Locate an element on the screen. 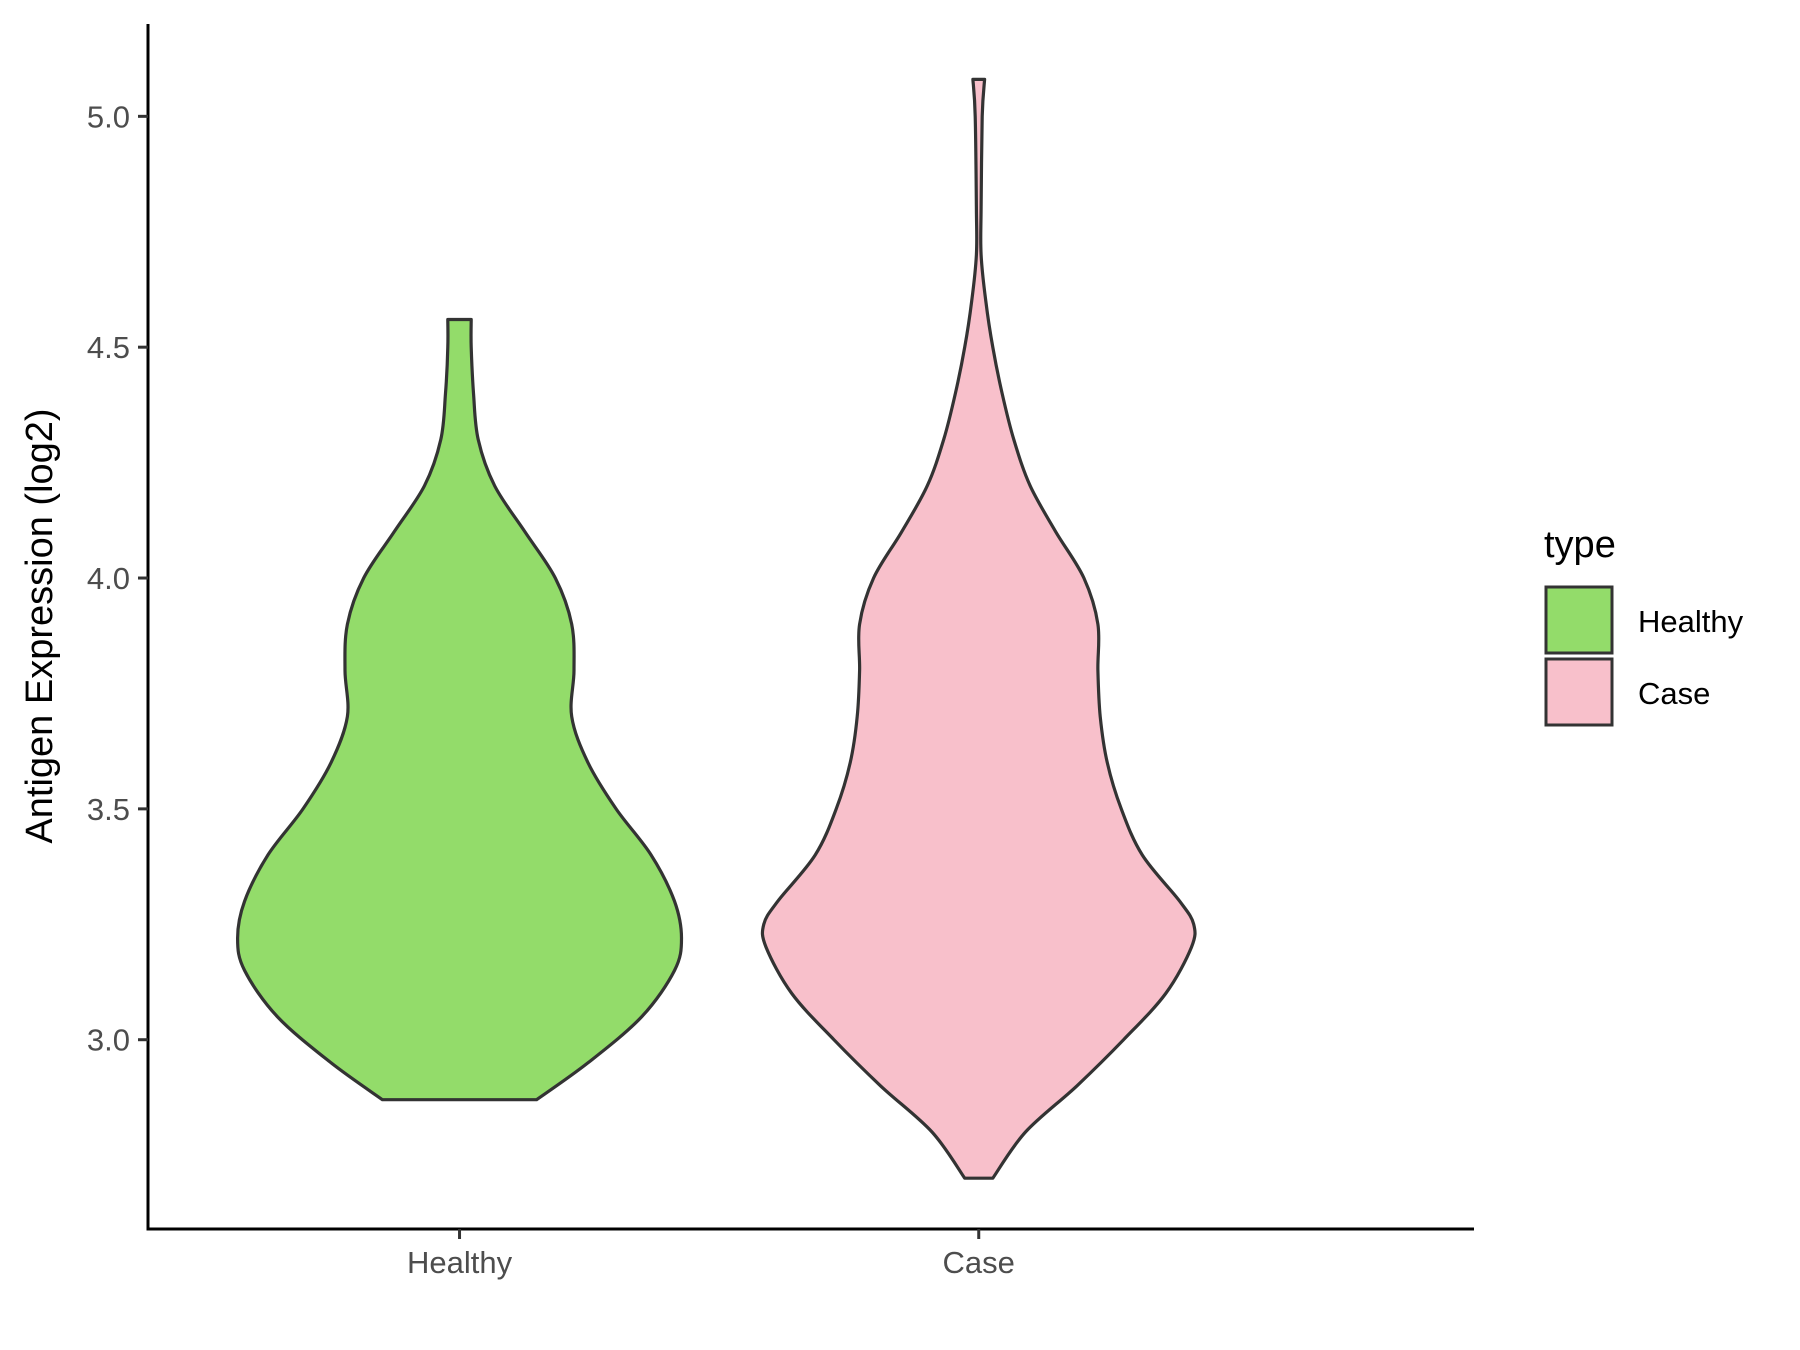 This screenshot has width=1800, height=1350. y-axis-ticks: 3.0 3.5 4.0 4.5 5.0 is located at coordinates (117, 578).